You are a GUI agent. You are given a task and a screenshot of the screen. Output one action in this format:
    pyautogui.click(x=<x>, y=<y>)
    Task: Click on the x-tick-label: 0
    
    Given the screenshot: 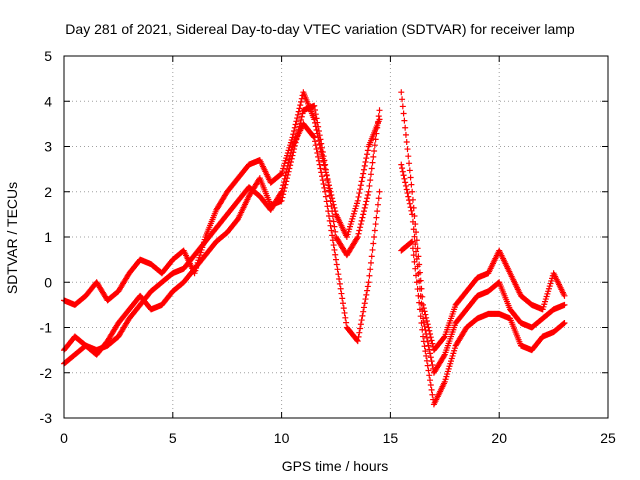 What is the action you would take?
    pyautogui.click(x=64, y=438)
    